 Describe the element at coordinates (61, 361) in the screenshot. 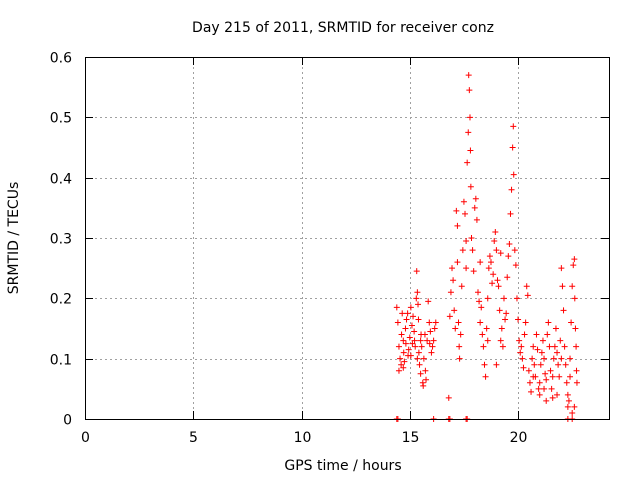

I see `y-tick-label: 0.1` at that location.